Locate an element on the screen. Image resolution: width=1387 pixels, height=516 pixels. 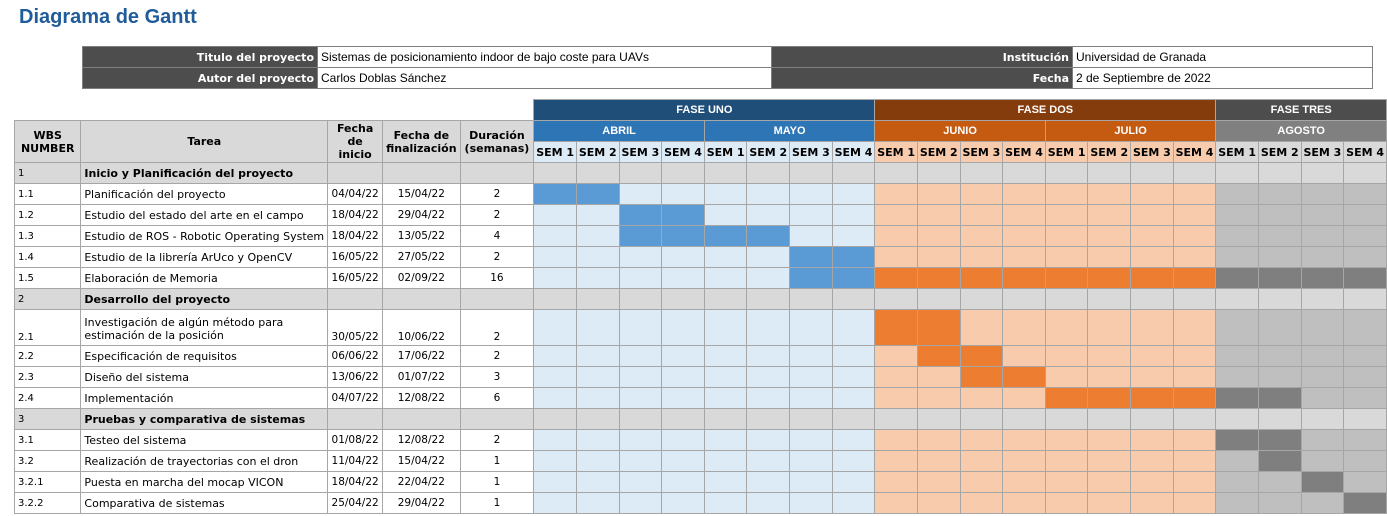
task-name-text: Estudio del estado del arte en el campo is located at coordinates (194, 215).